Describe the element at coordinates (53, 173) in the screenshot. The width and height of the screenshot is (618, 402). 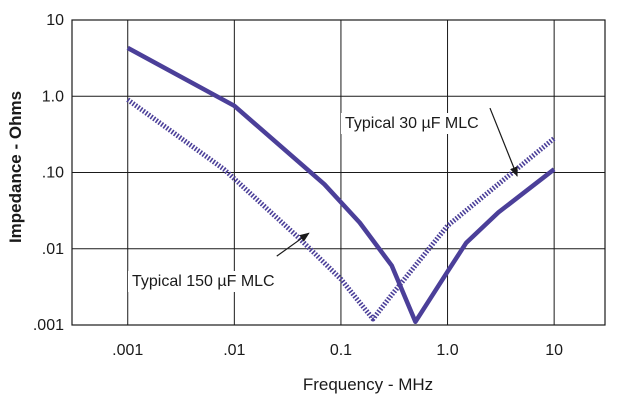
I see `y-tick-label: .10` at that location.